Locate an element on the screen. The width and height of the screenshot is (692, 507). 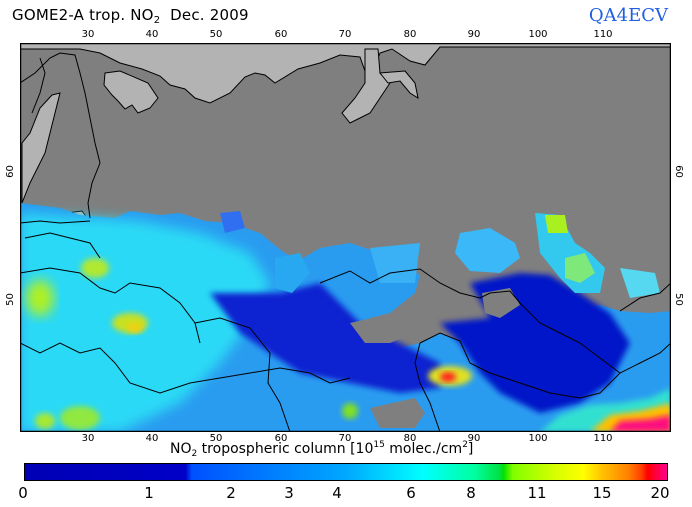
cb-title-unit: molec./cm is located at coordinates (423, 449).